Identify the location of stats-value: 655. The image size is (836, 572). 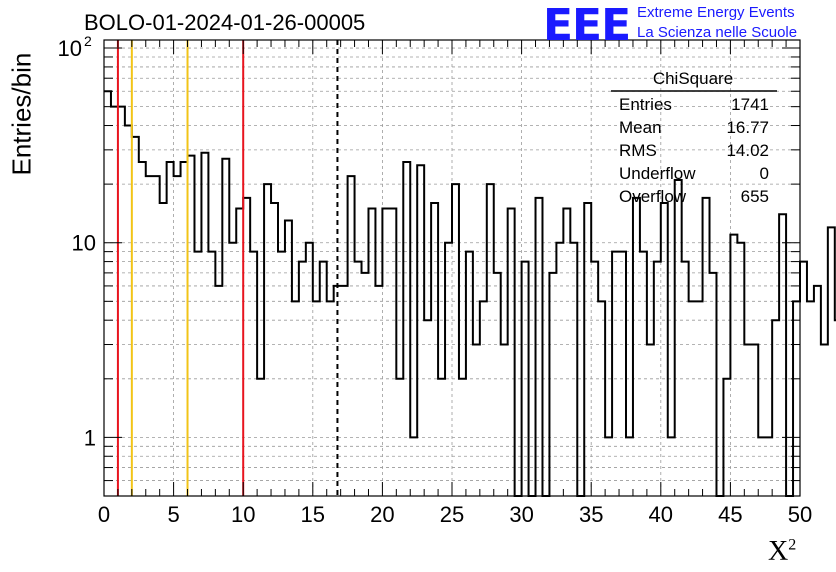
(755, 196).